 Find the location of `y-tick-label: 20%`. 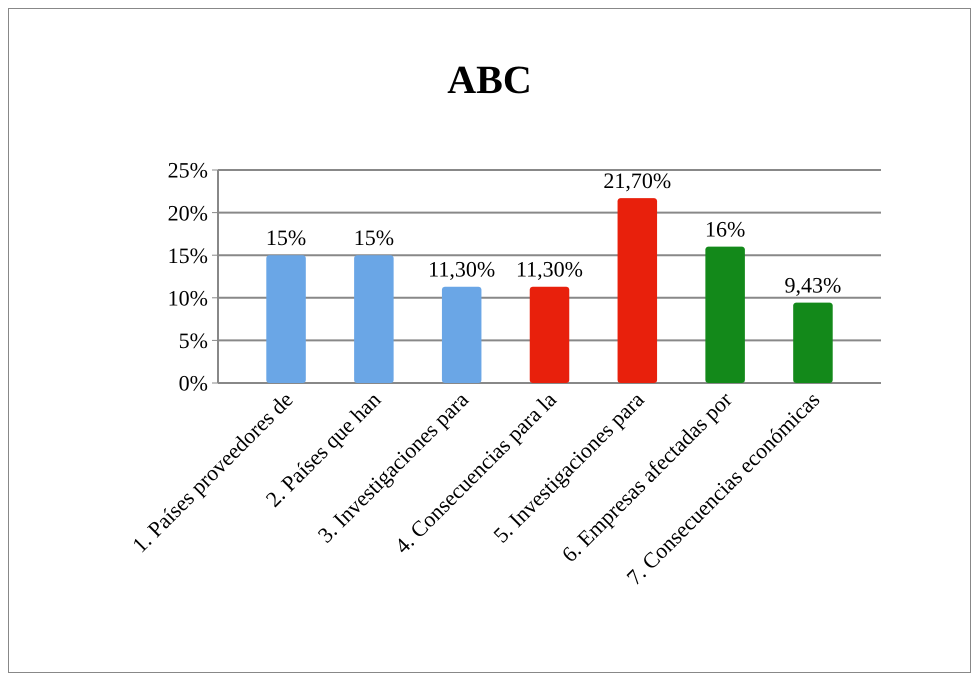

y-tick-label: 20% is located at coordinates (188, 213).